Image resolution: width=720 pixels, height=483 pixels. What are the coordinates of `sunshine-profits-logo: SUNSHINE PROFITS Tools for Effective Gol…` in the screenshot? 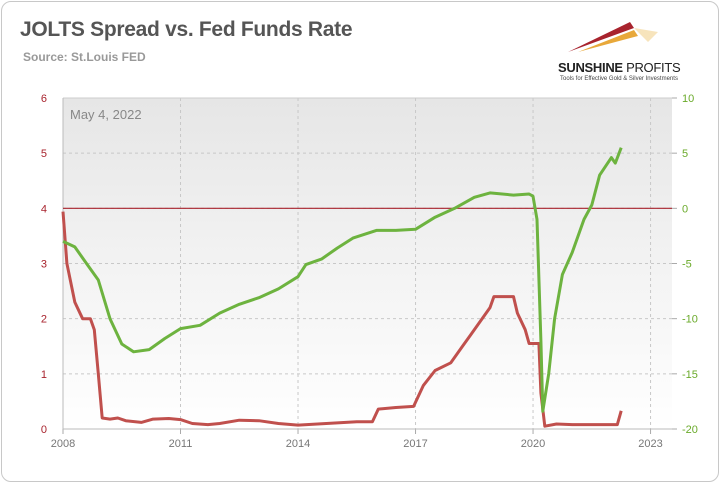 It's located at (633, 60).